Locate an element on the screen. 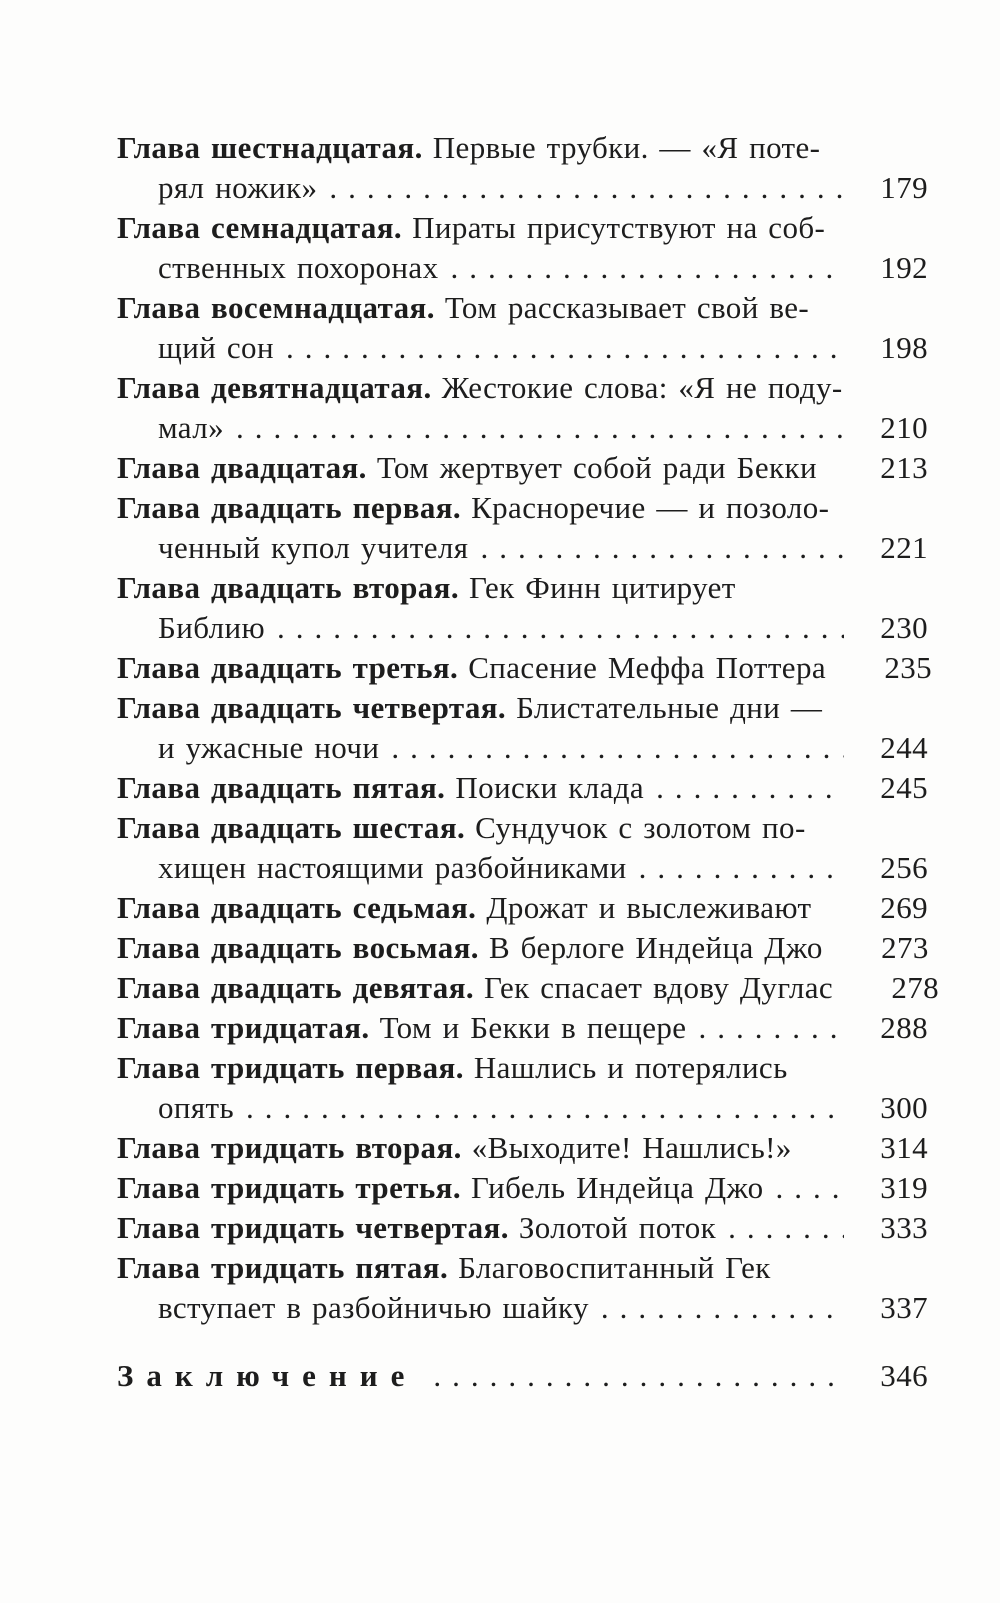  toc-line: Глава двадцать пятая. Поиски клада 245 is located at coordinates (522, 788).